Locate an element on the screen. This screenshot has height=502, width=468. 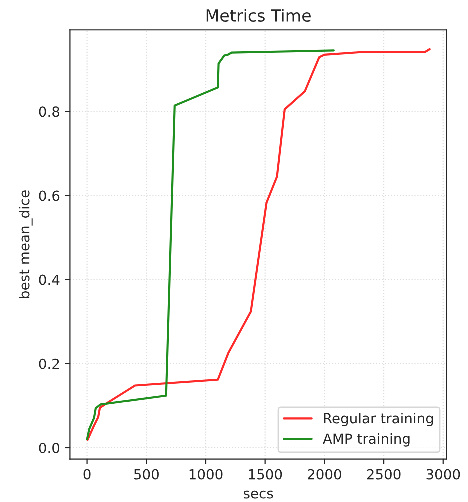
chart-title: Metrics Time is located at coordinates (258, 15).